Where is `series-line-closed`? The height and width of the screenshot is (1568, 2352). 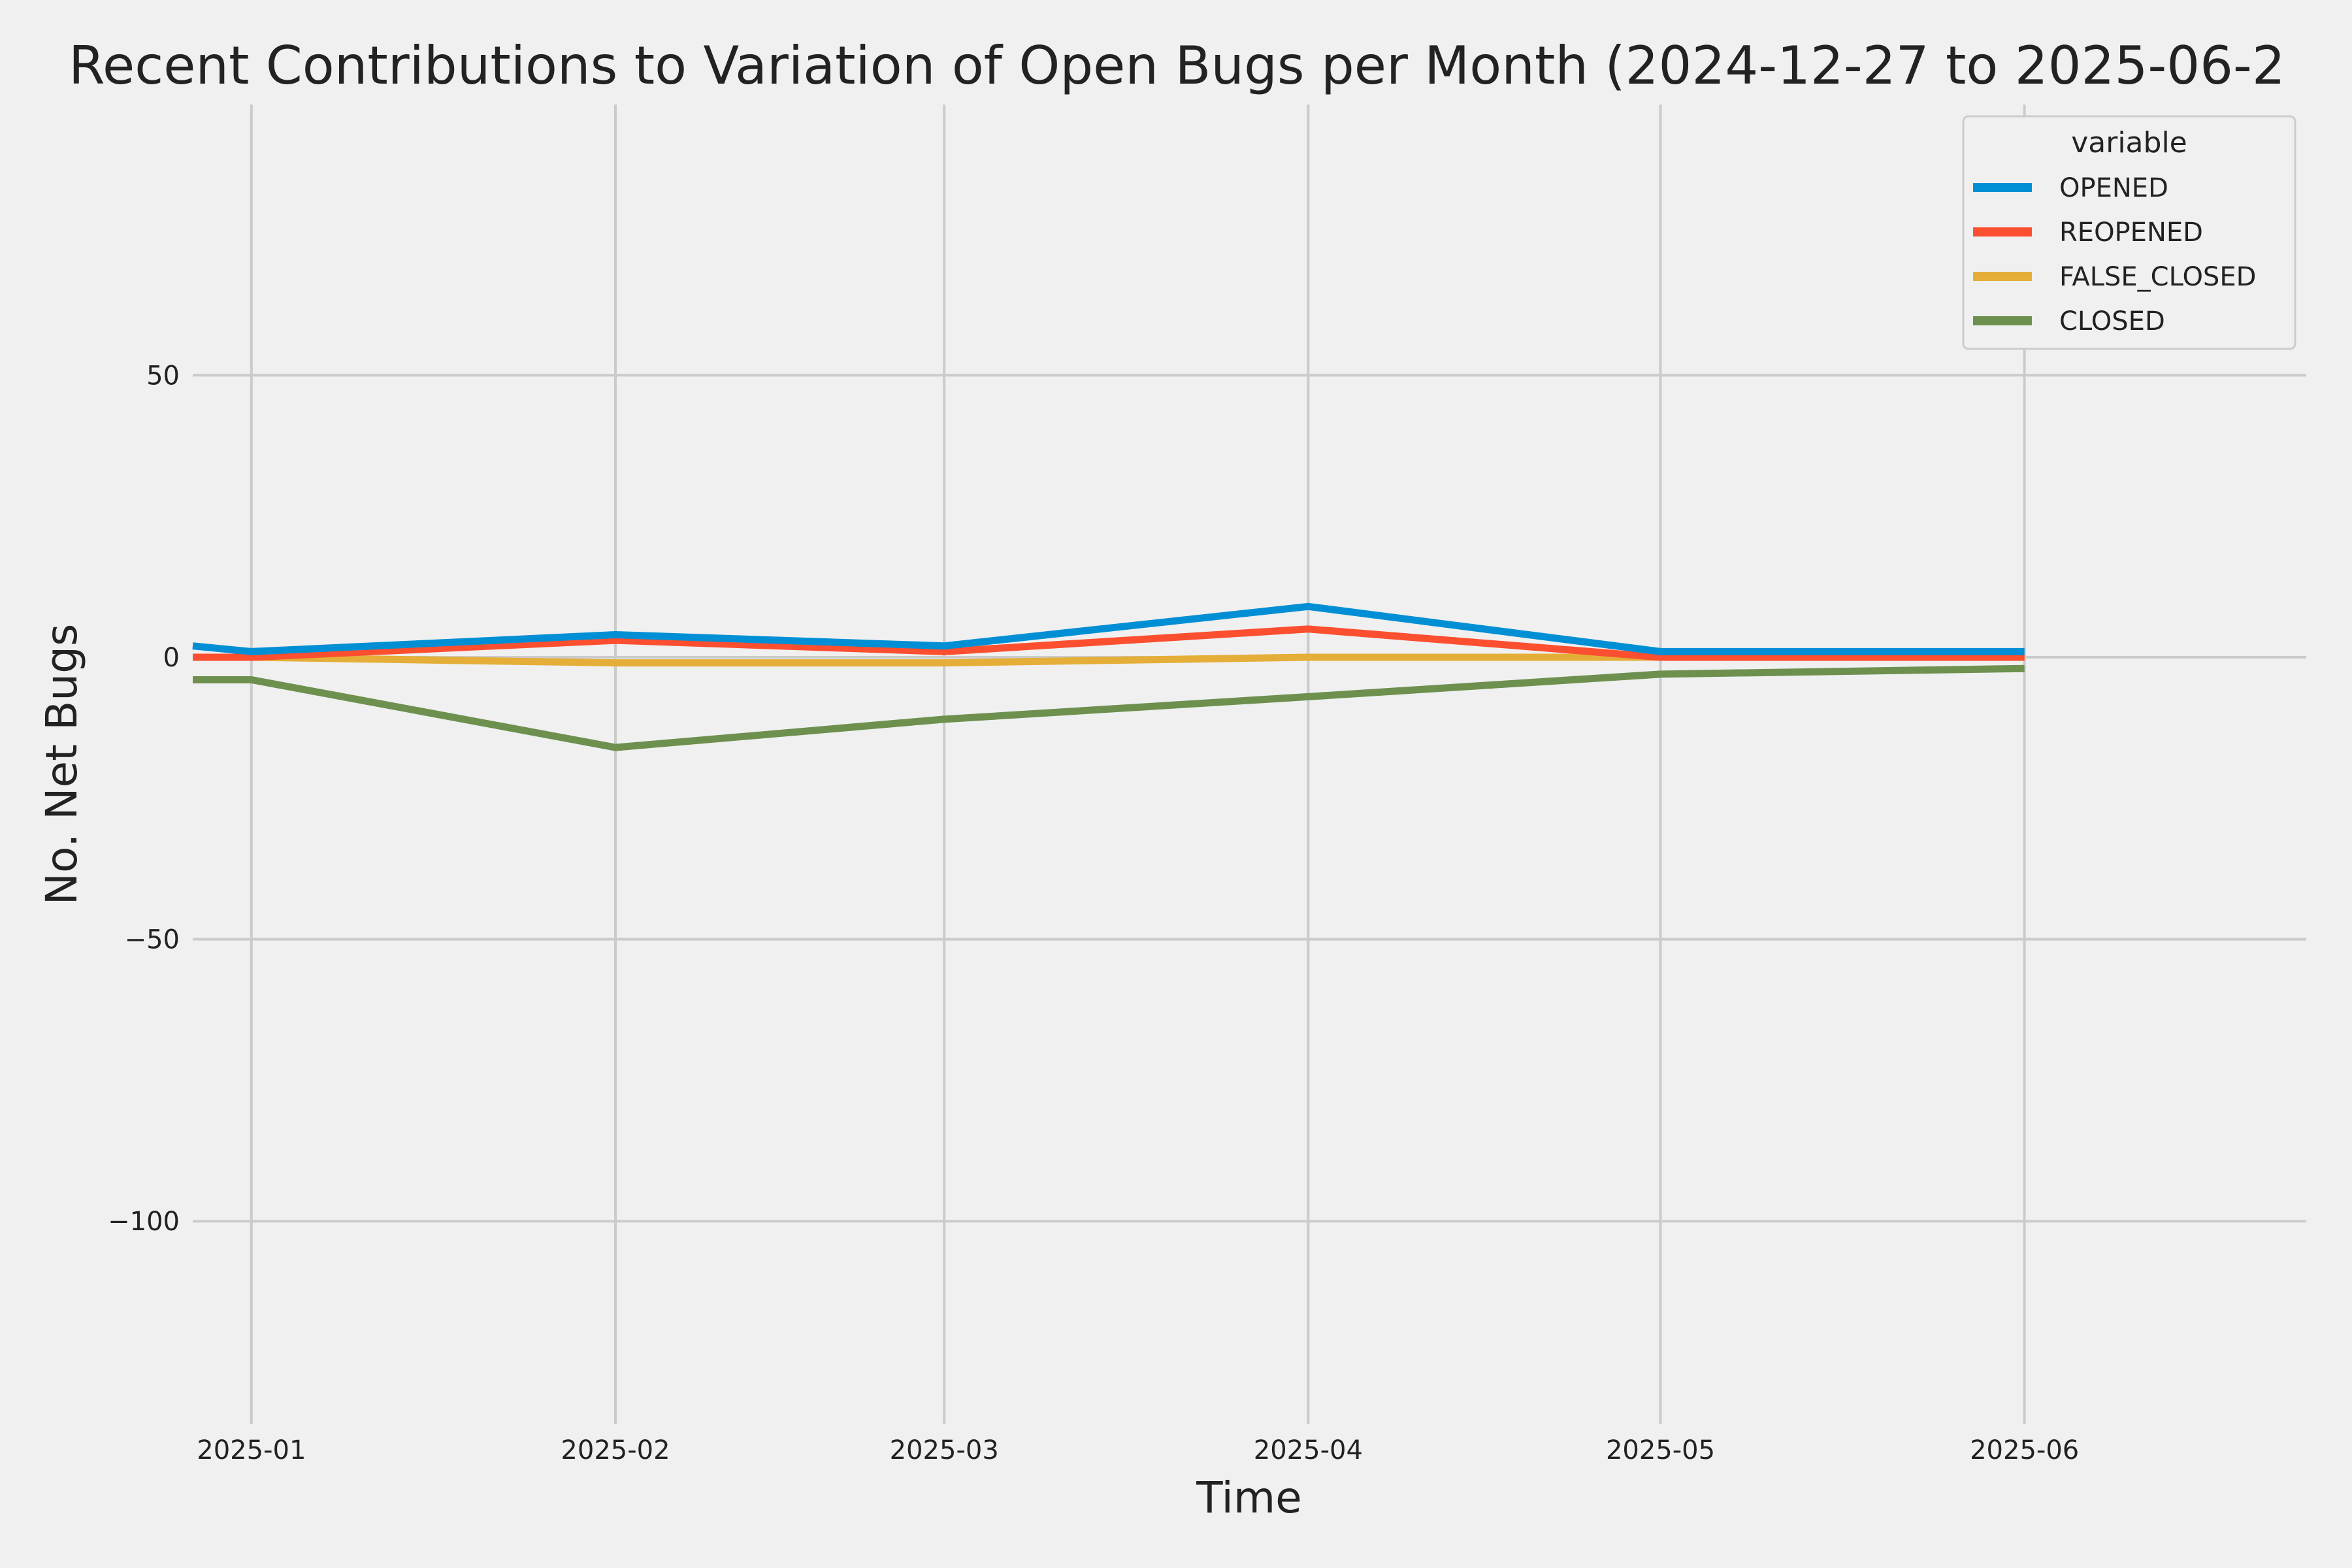
series-line-closed is located at coordinates (1109, 707).